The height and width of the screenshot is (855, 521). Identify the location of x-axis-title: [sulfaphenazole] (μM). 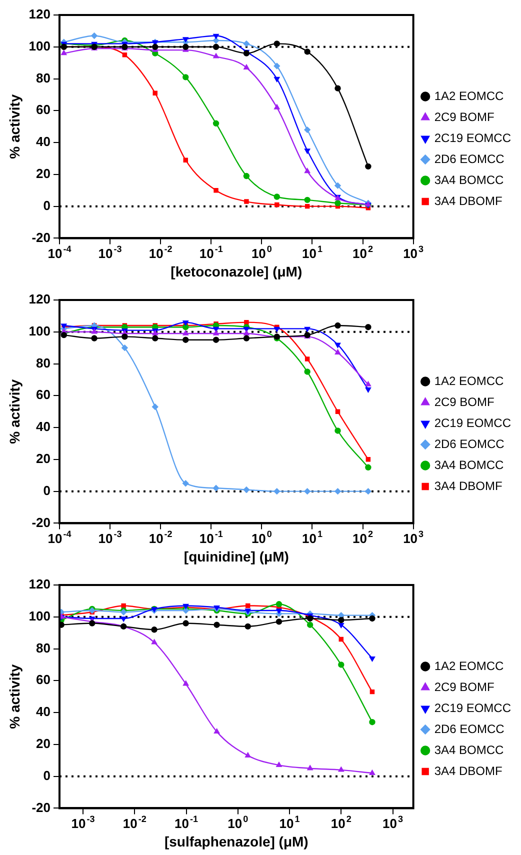
(236, 841).